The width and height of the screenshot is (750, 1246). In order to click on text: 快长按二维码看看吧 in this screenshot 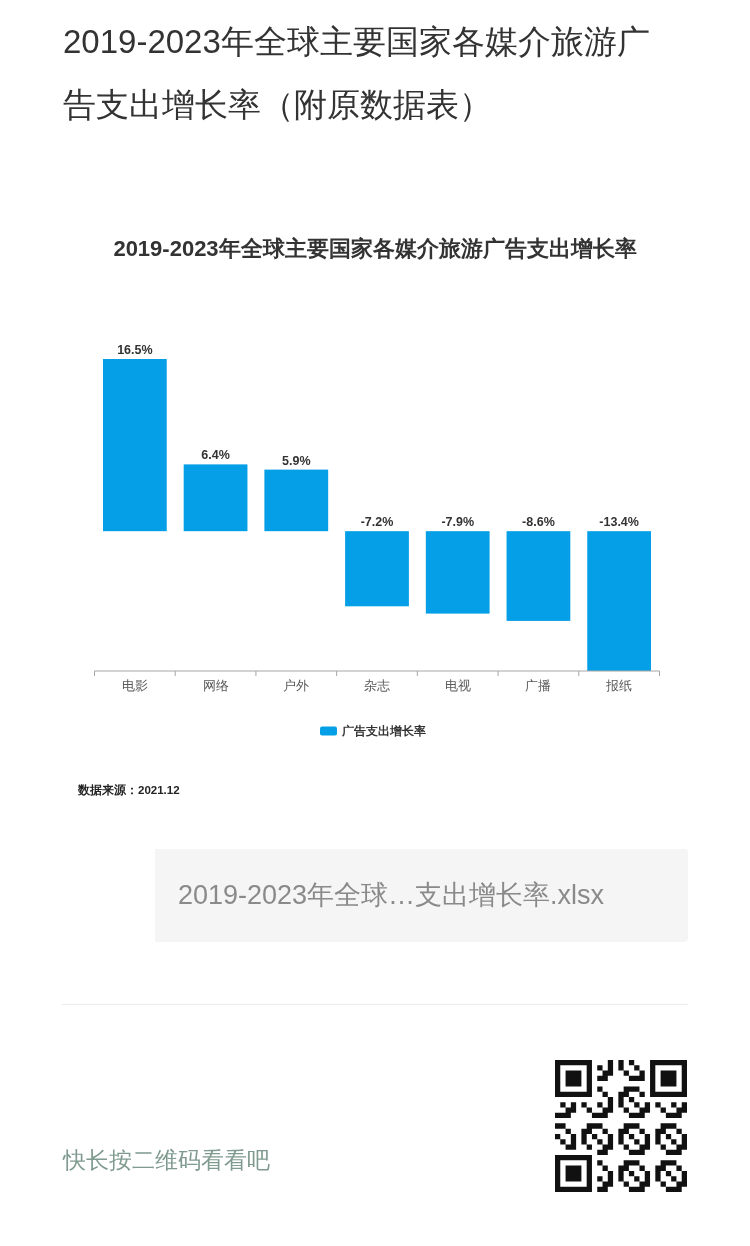, I will do `click(166, 1160)`.